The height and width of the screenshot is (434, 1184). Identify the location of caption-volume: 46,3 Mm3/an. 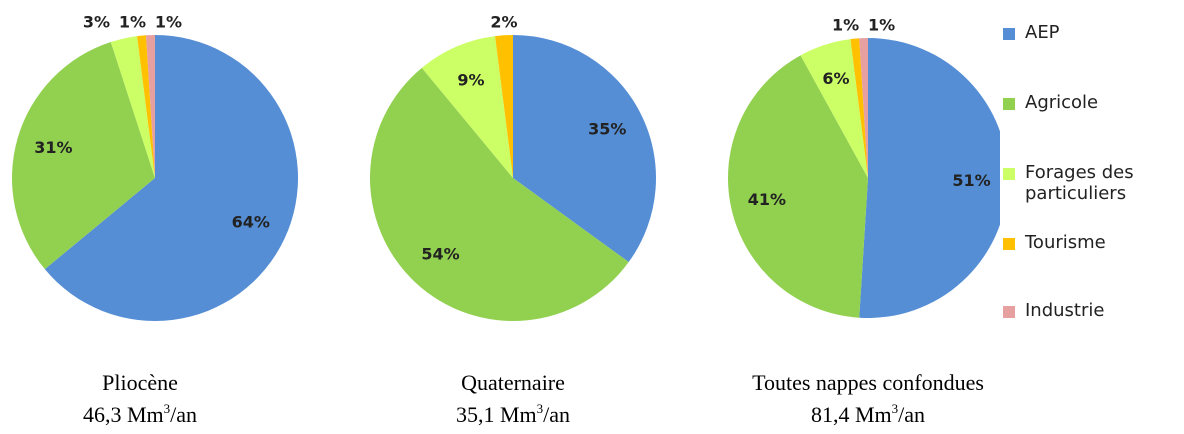
(140, 414).